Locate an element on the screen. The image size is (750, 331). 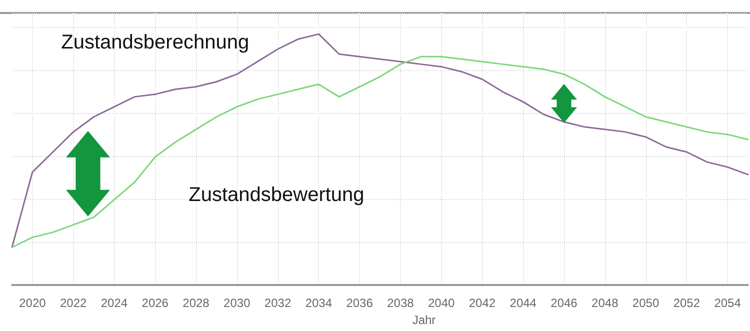
x-tick-label: 2024 is located at coordinates (114, 303).